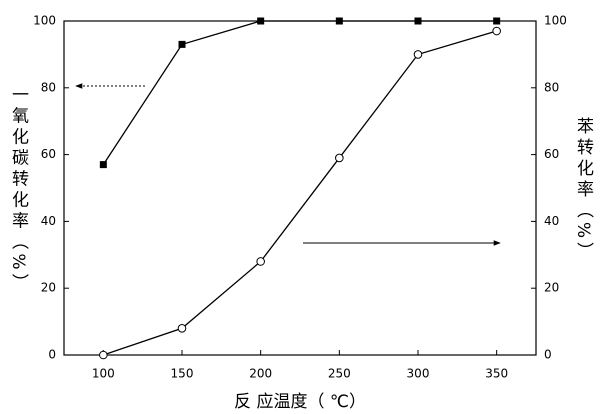  Describe the element at coordinates (182, 374) in the screenshot. I see `x-tick-label: 150` at that location.